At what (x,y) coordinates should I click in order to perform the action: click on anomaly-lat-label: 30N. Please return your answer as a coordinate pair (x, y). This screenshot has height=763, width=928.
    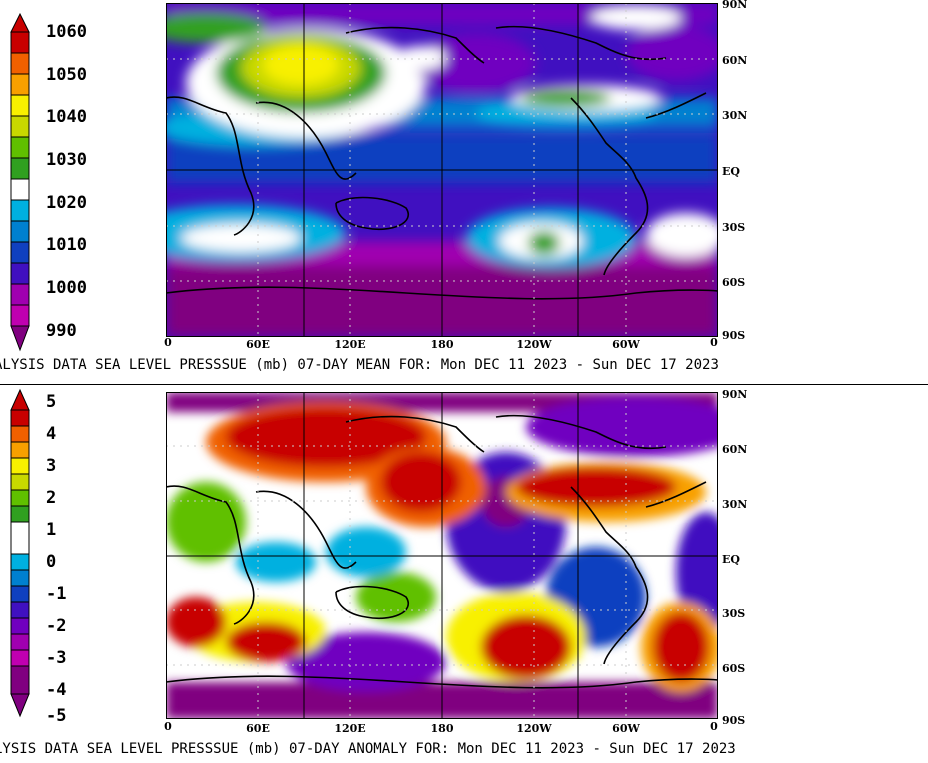
    Looking at the image, I should click on (735, 504).